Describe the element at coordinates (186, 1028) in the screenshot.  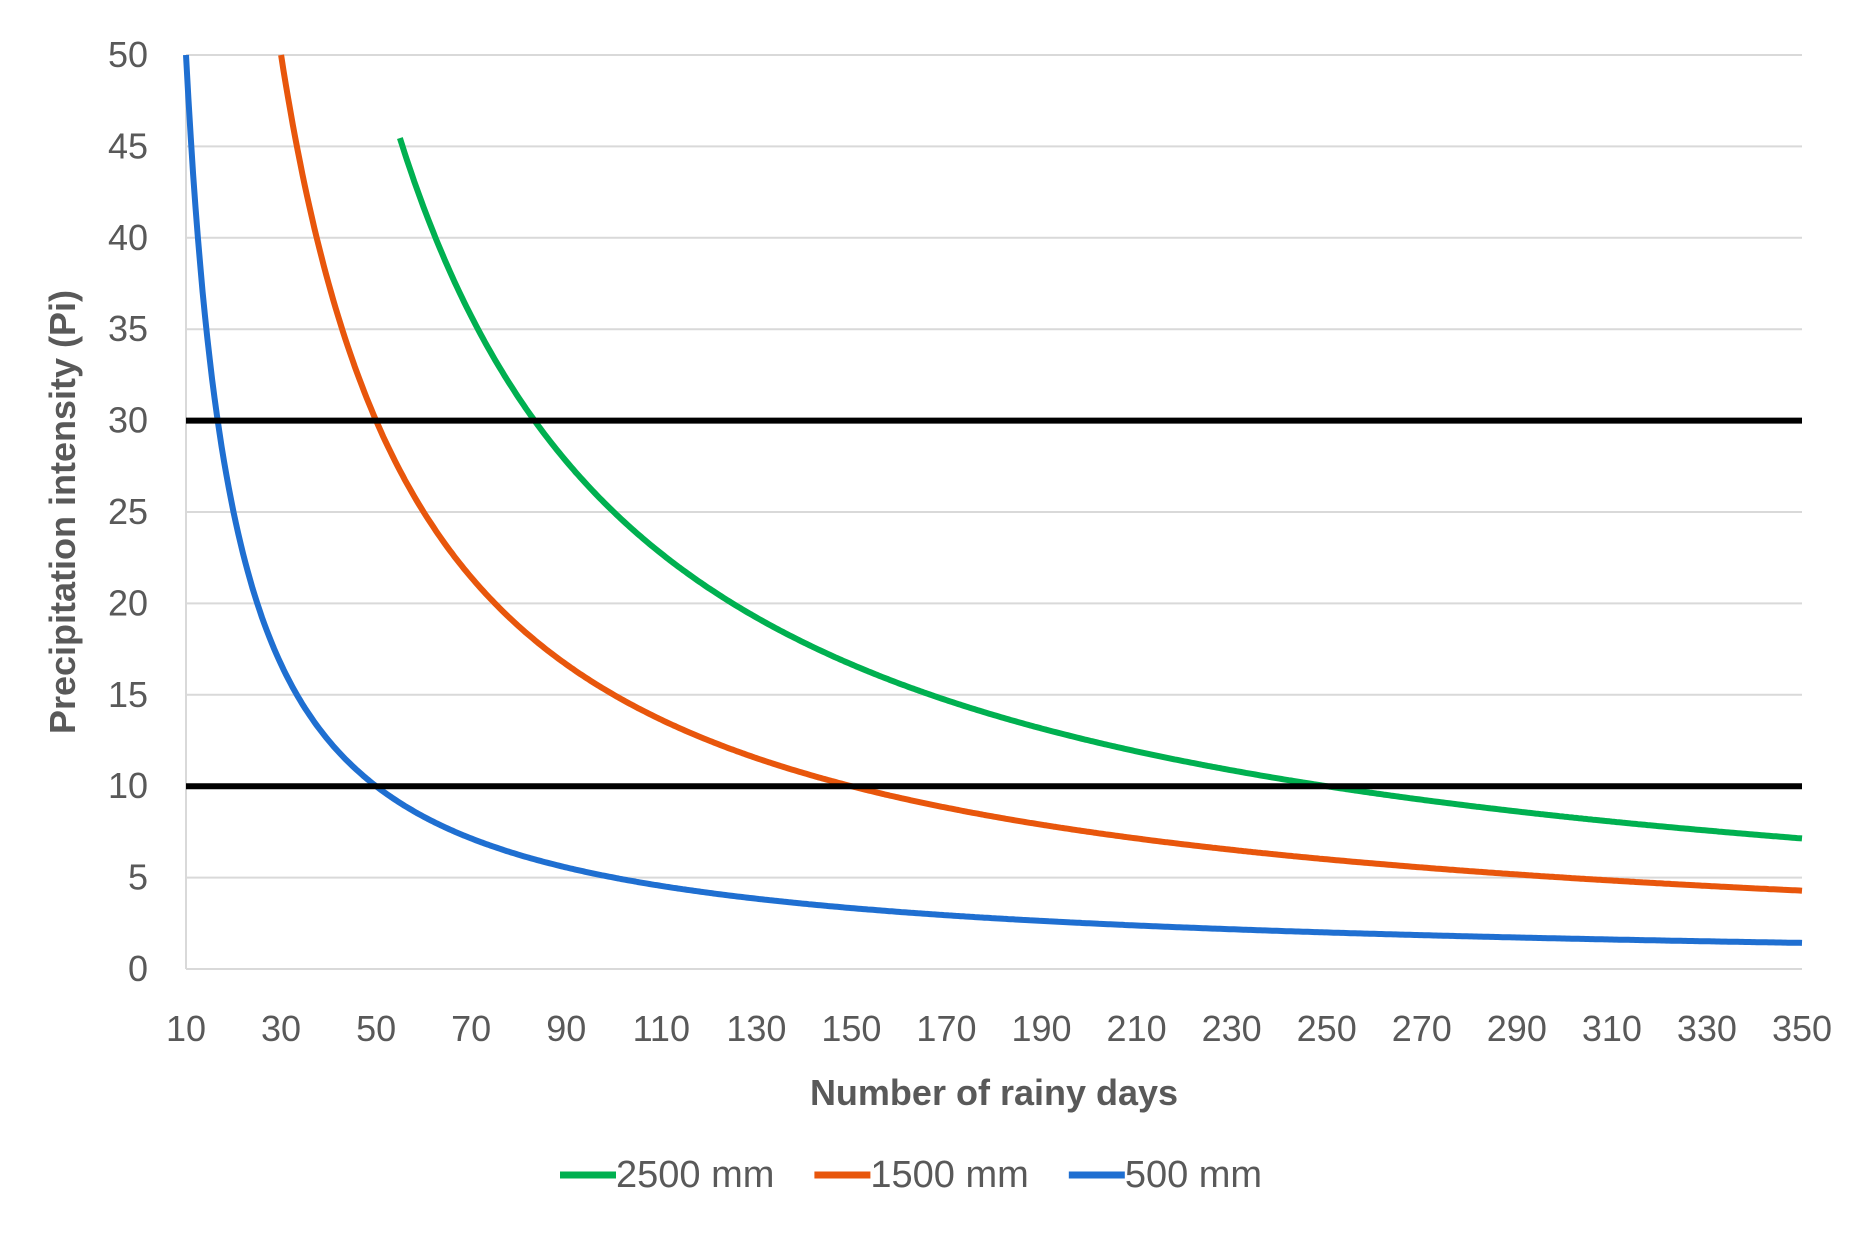
I see `x-tick-label: 10` at that location.